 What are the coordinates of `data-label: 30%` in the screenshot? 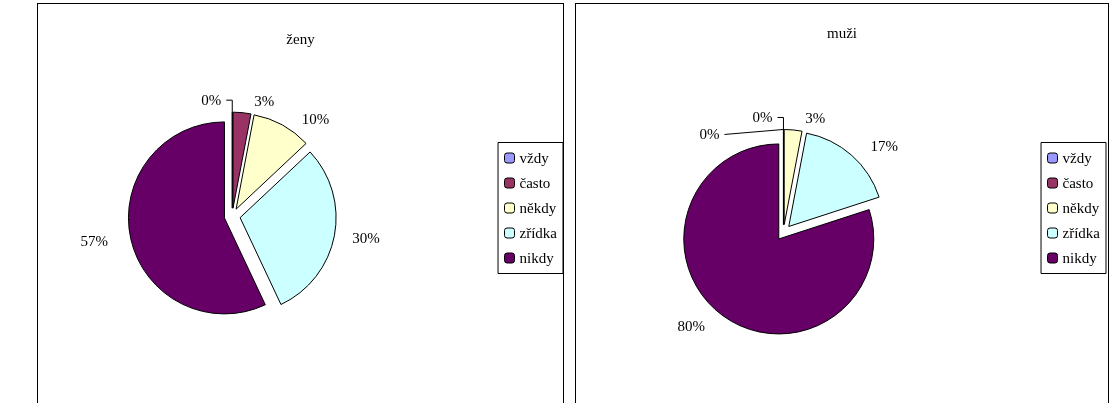 It's located at (366, 237).